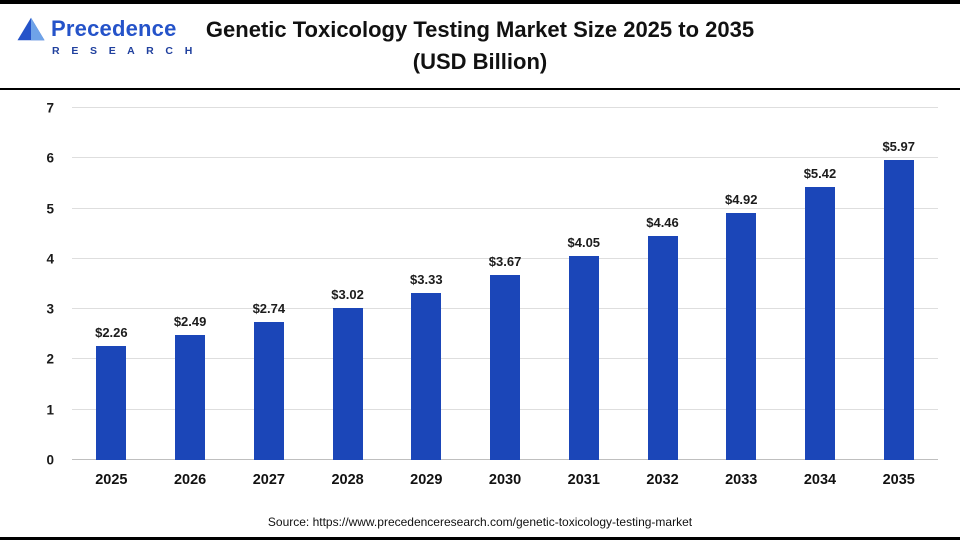 Image resolution: width=960 pixels, height=540 pixels. I want to click on bar-value-label: $5.42, so click(820, 174).